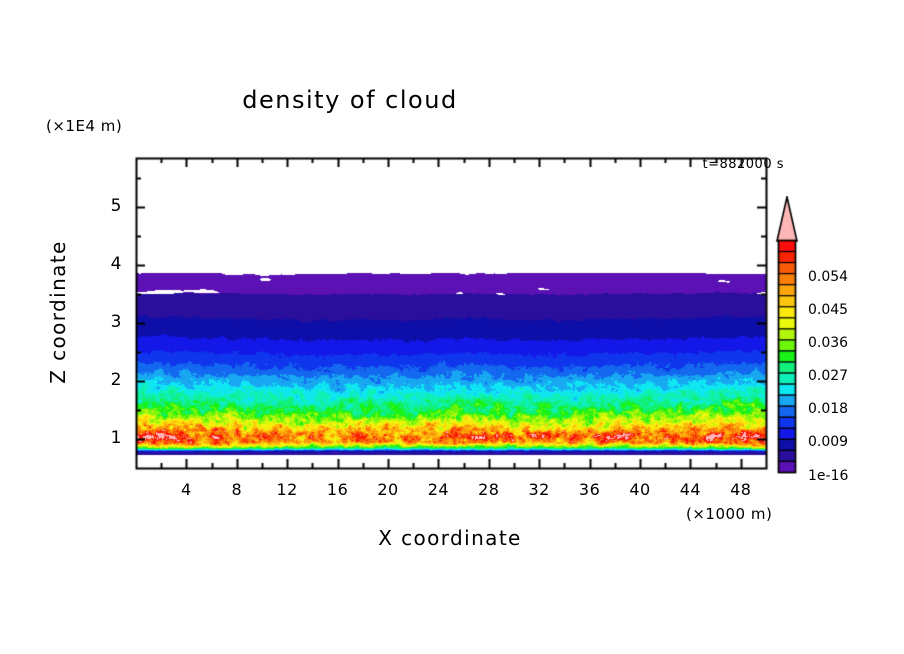 This screenshot has width=904, height=654. I want to click on colorbar-tick-label: 0.027, so click(828, 376).